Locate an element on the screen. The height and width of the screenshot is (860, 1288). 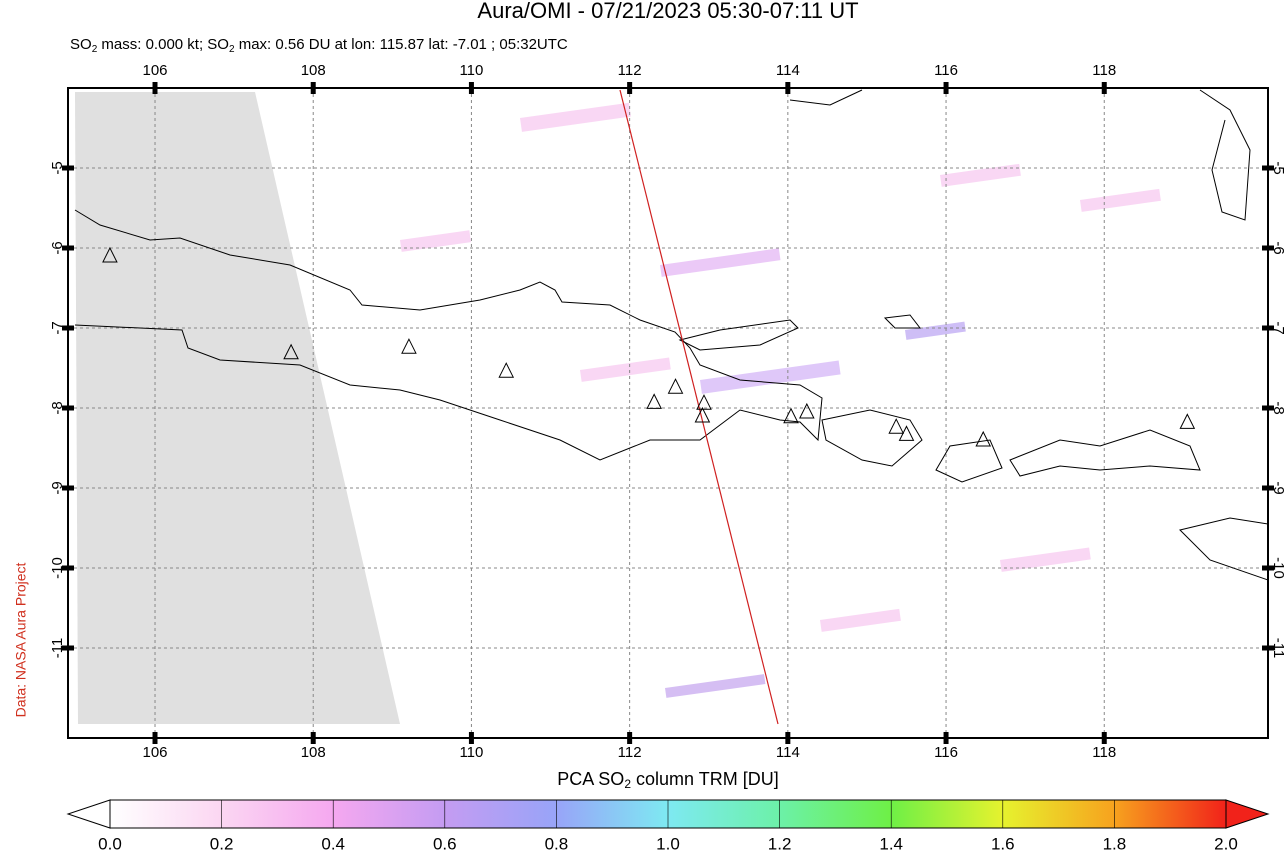
colorbar-tick-label: 1.6 is located at coordinates (1003, 843).